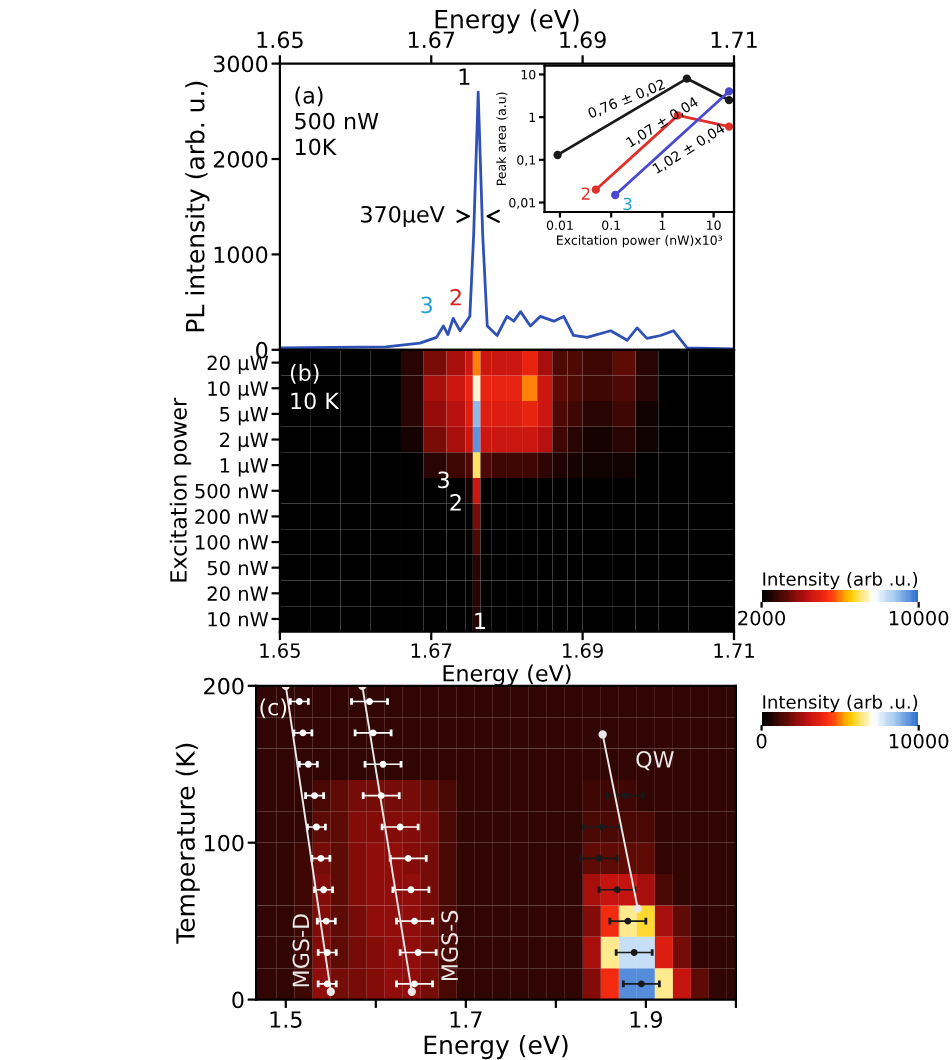  I want to click on annotation: 500 nW, so click(337, 121).